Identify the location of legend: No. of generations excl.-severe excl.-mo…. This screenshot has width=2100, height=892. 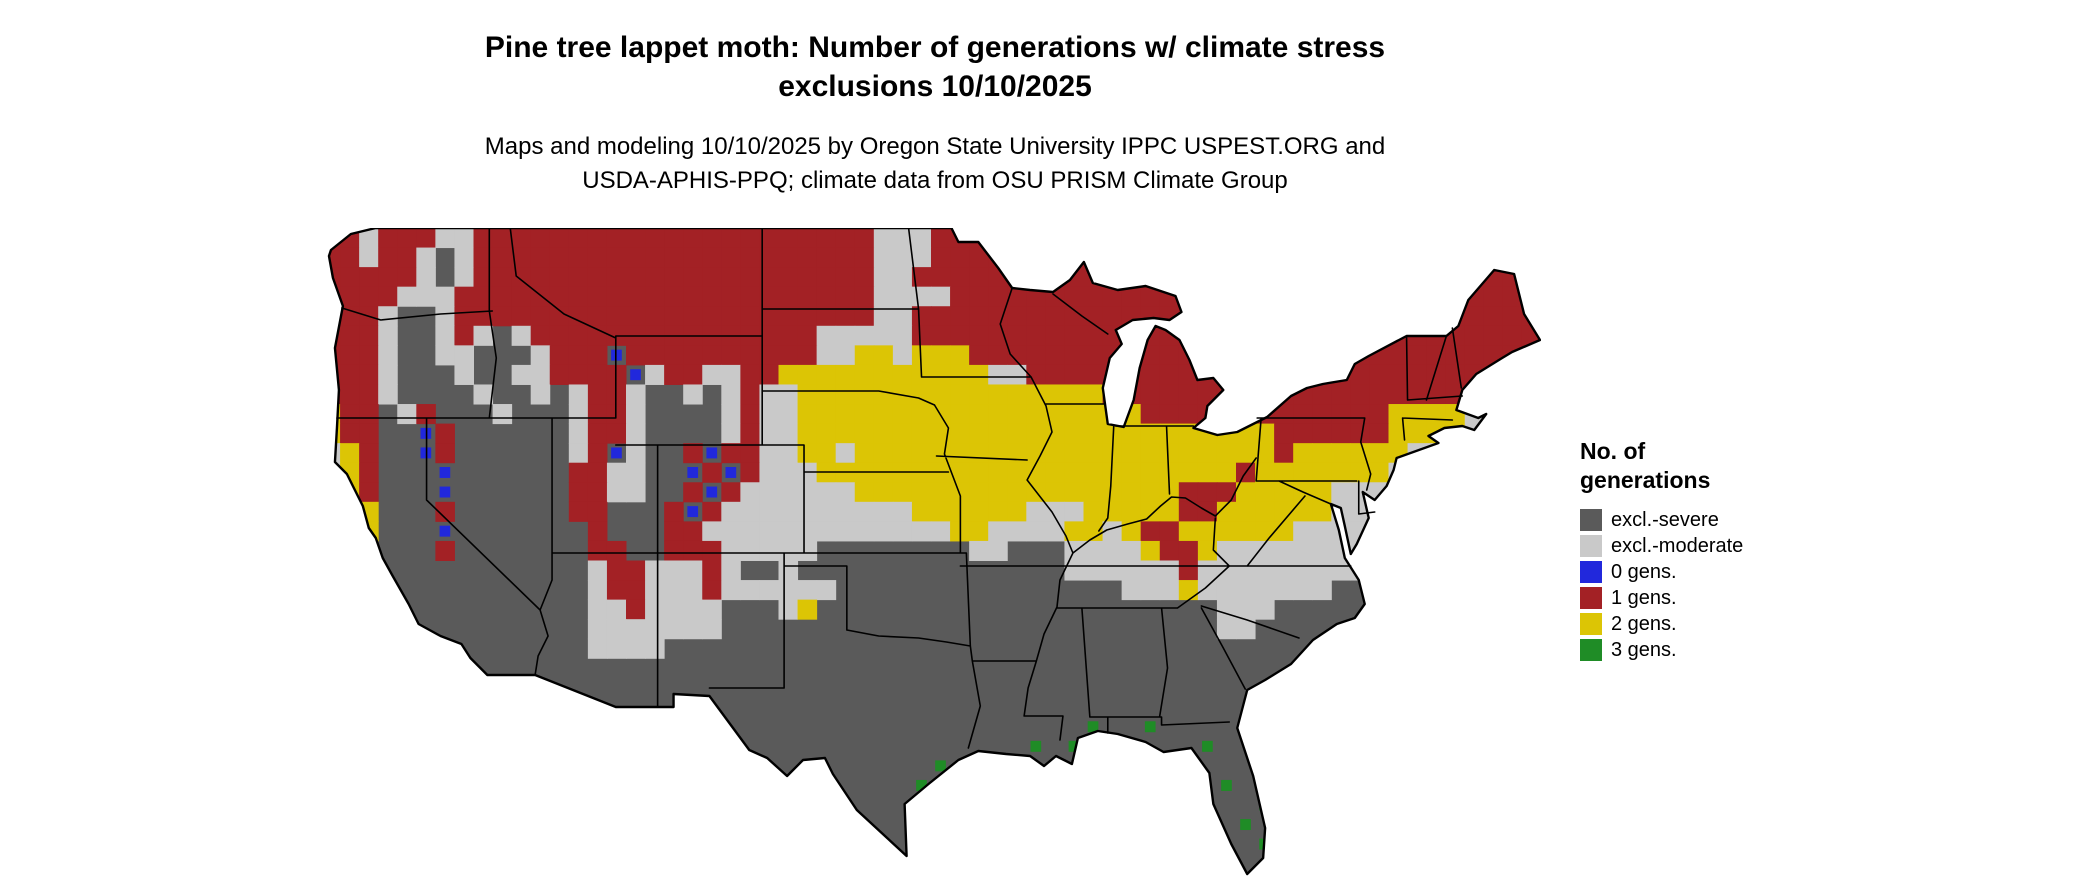
(1661, 551).